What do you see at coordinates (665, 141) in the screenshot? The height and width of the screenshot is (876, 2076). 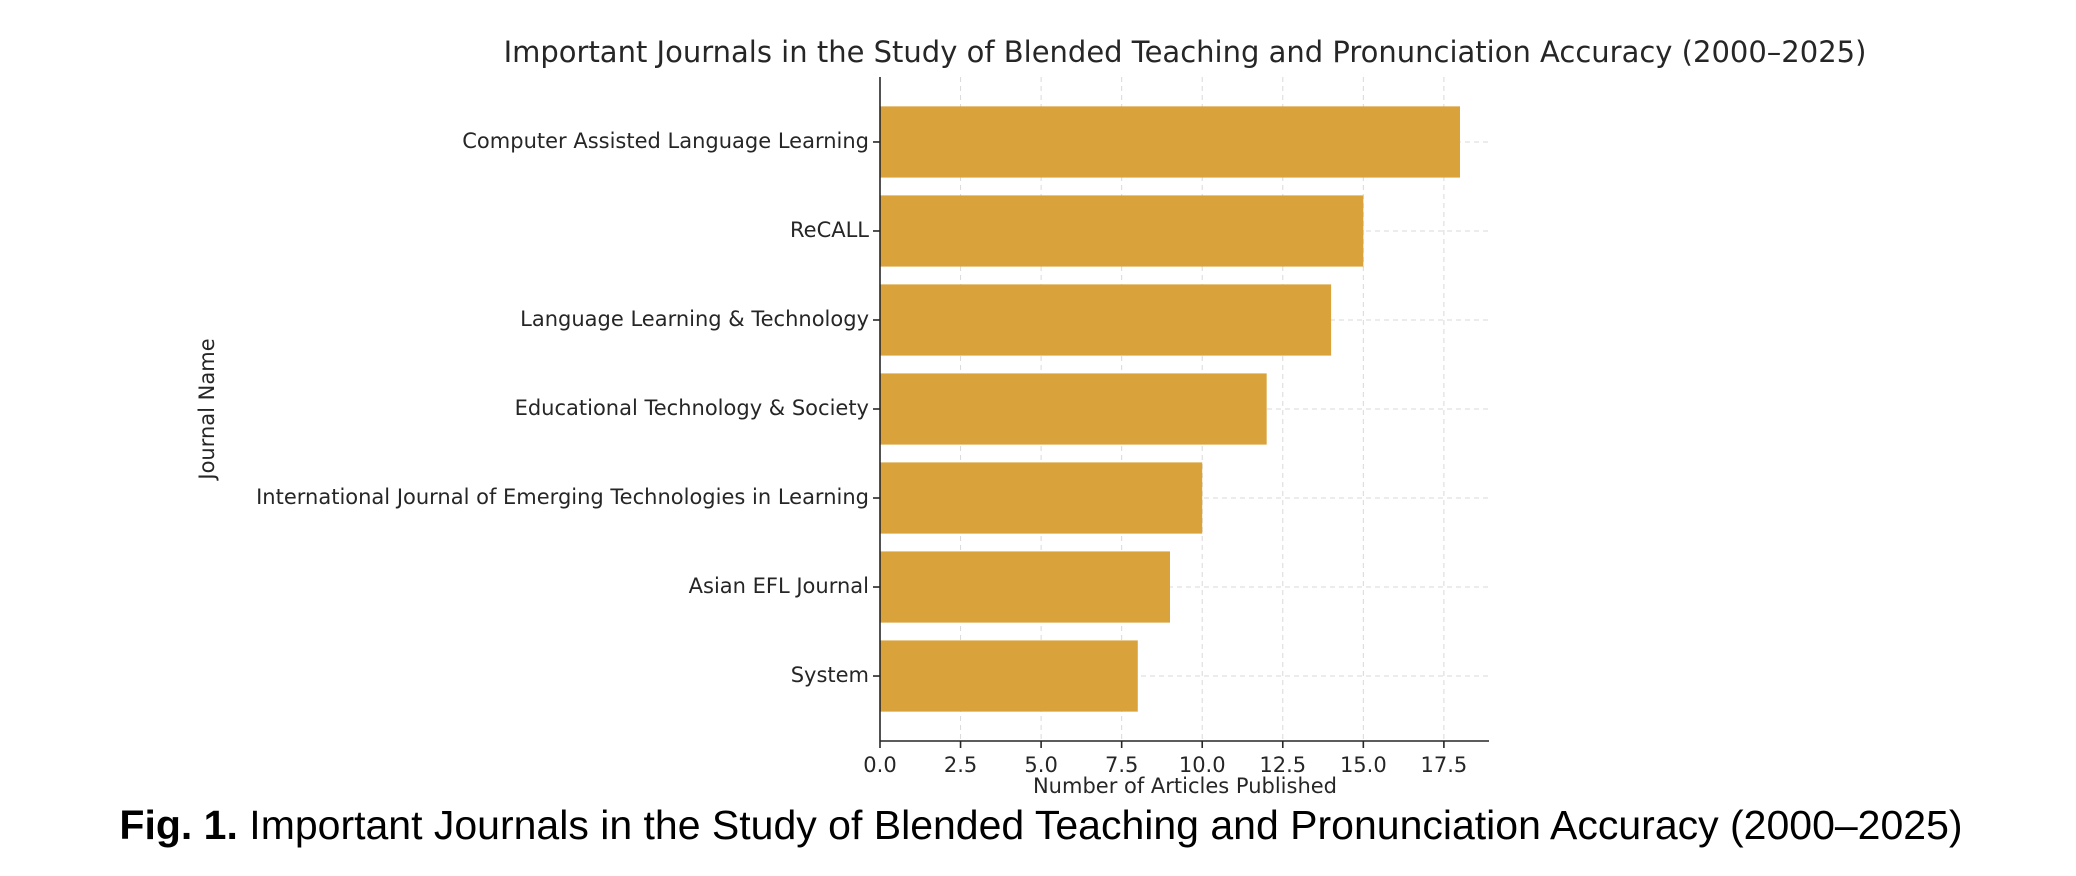 I see `y-tick-label: Computer Assisted Language Learning` at bounding box center [665, 141].